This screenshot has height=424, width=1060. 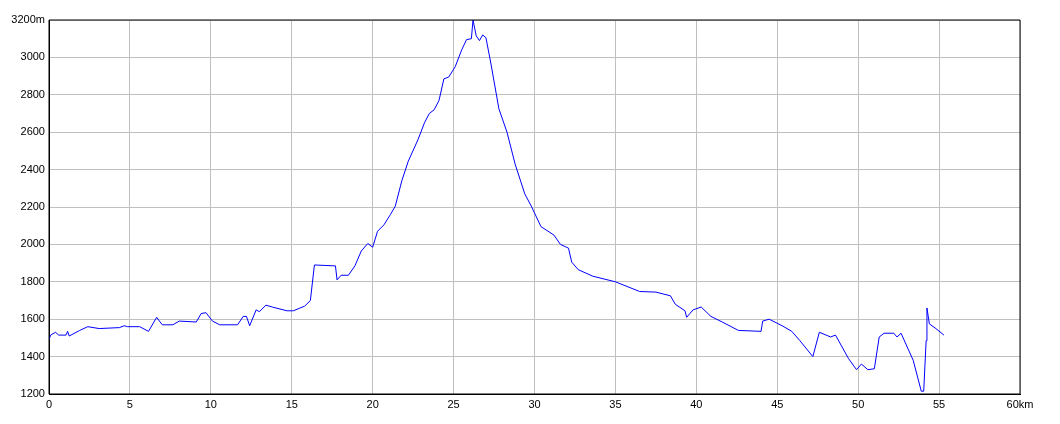 What do you see at coordinates (939, 403) in the screenshot?
I see `x-tick-label: 55` at bounding box center [939, 403].